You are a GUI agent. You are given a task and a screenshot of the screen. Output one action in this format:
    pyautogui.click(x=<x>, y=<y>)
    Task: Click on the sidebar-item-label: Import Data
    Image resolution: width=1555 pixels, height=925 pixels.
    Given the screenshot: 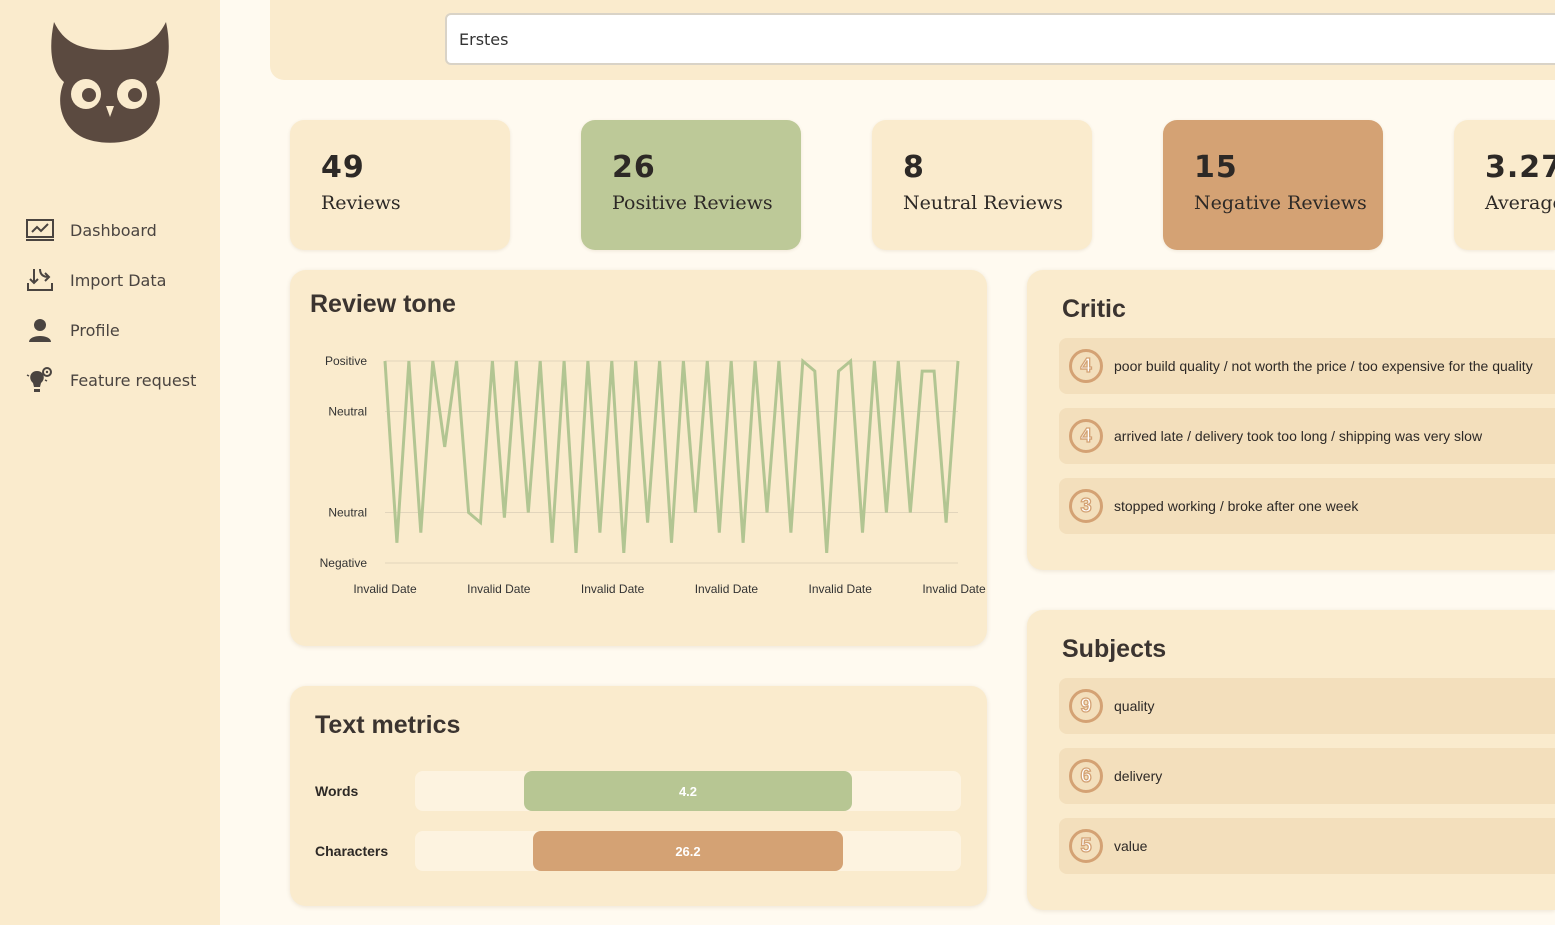 What is the action you would take?
    pyautogui.click(x=118, y=280)
    